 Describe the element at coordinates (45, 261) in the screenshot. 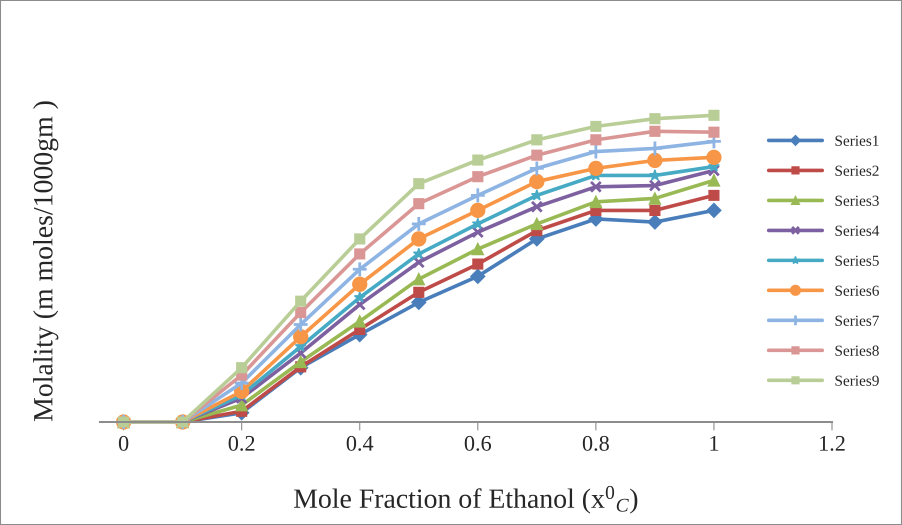

I see `y-axis-title: Molality (m moles/1000gm )` at that location.